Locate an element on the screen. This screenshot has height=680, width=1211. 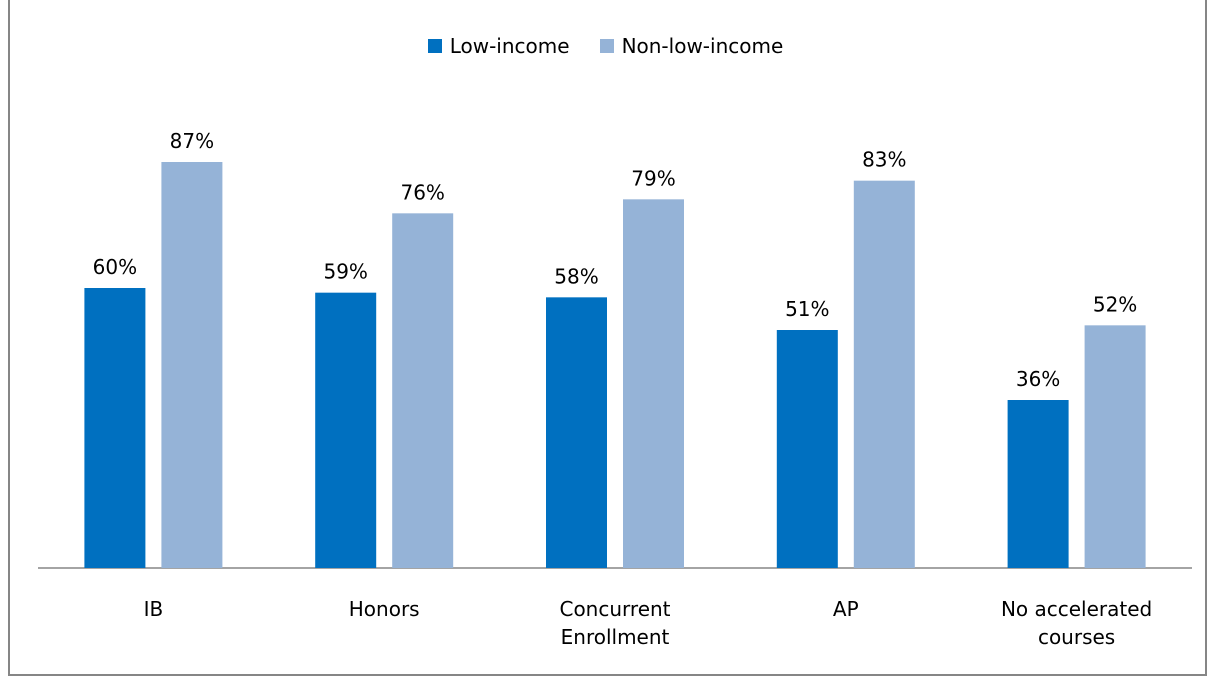
data-label-low-income-2: 58% is located at coordinates (576, 276).